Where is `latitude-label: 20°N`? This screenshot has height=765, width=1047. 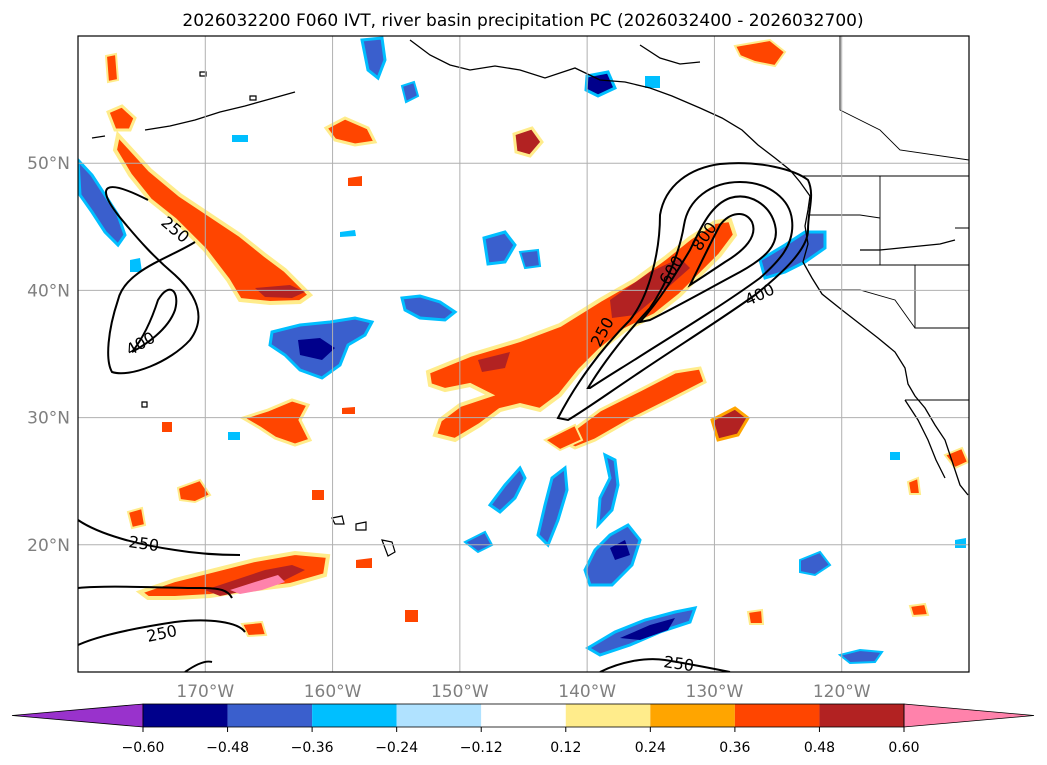 latitude-label: 20°N is located at coordinates (48, 546).